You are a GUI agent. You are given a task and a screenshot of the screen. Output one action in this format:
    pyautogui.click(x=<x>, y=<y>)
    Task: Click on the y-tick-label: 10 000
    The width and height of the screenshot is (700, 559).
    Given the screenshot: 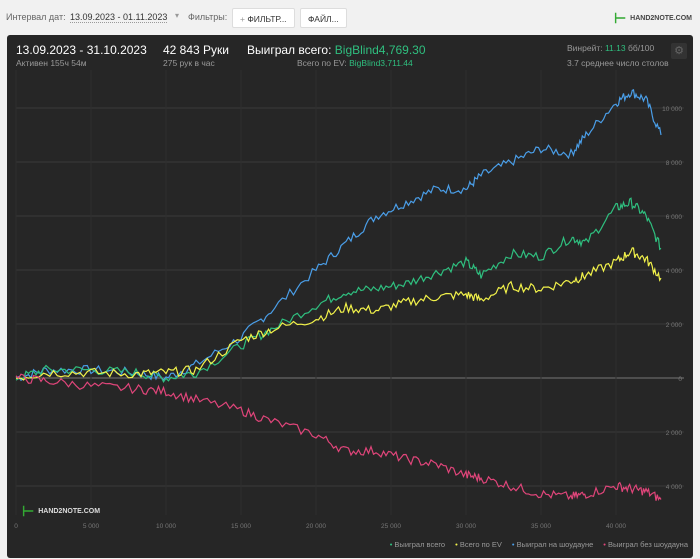 What is the action you would take?
    pyautogui.click(x=672, y=109)
    